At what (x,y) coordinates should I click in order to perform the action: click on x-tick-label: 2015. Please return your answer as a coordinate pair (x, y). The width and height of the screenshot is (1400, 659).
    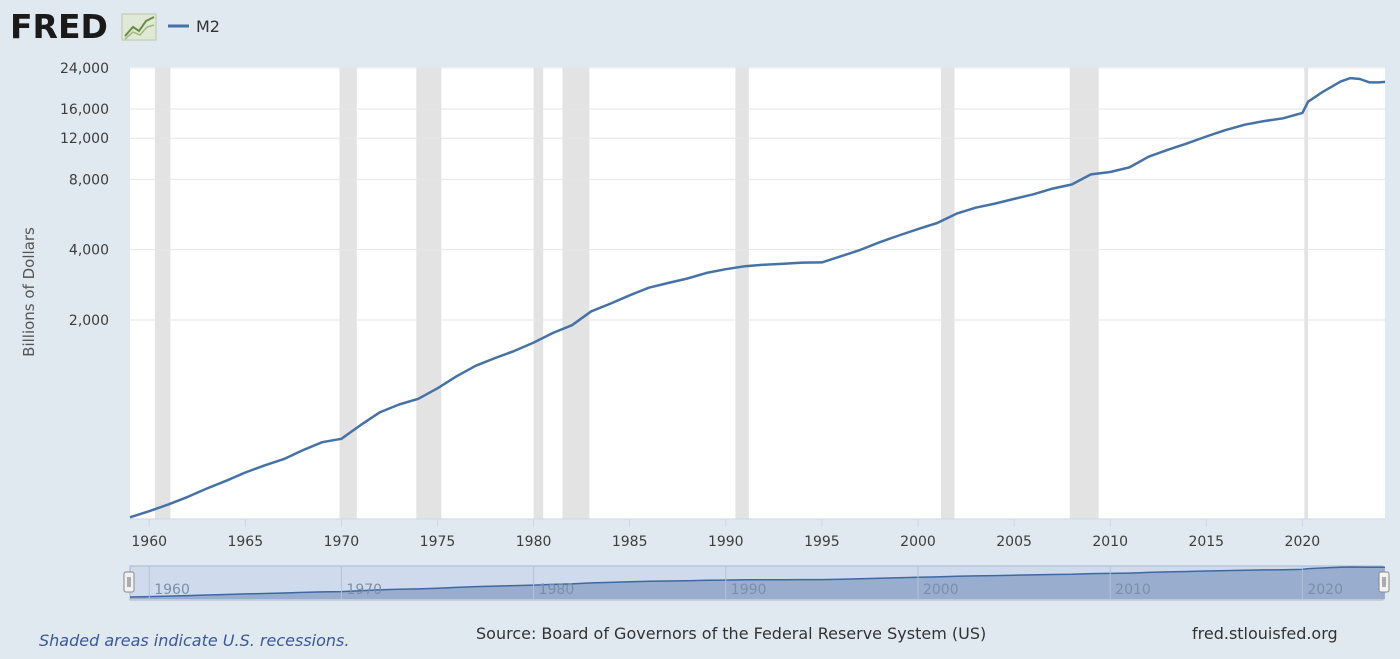
    Looking at the image, I should click on (1206, 542).